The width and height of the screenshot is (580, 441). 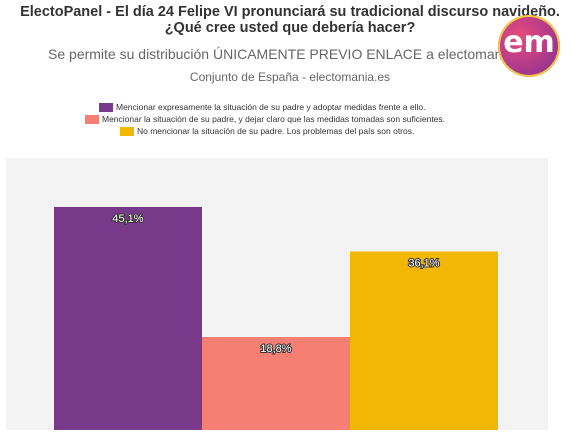 What do you see at coordinates (127, 219) in the screenshot?
I see `data-label-0: 45,1%` at bounding box center [127, 219].